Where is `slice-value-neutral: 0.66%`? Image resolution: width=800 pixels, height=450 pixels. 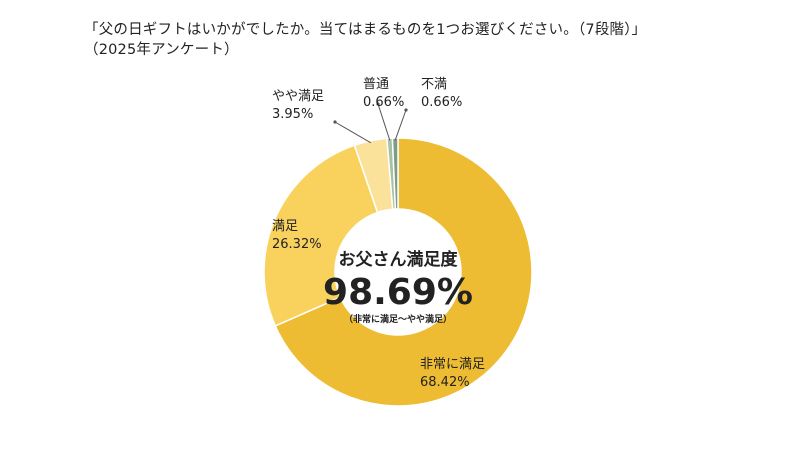
slice-value-neutral: 0.66% is located at coordinates (383, 102).